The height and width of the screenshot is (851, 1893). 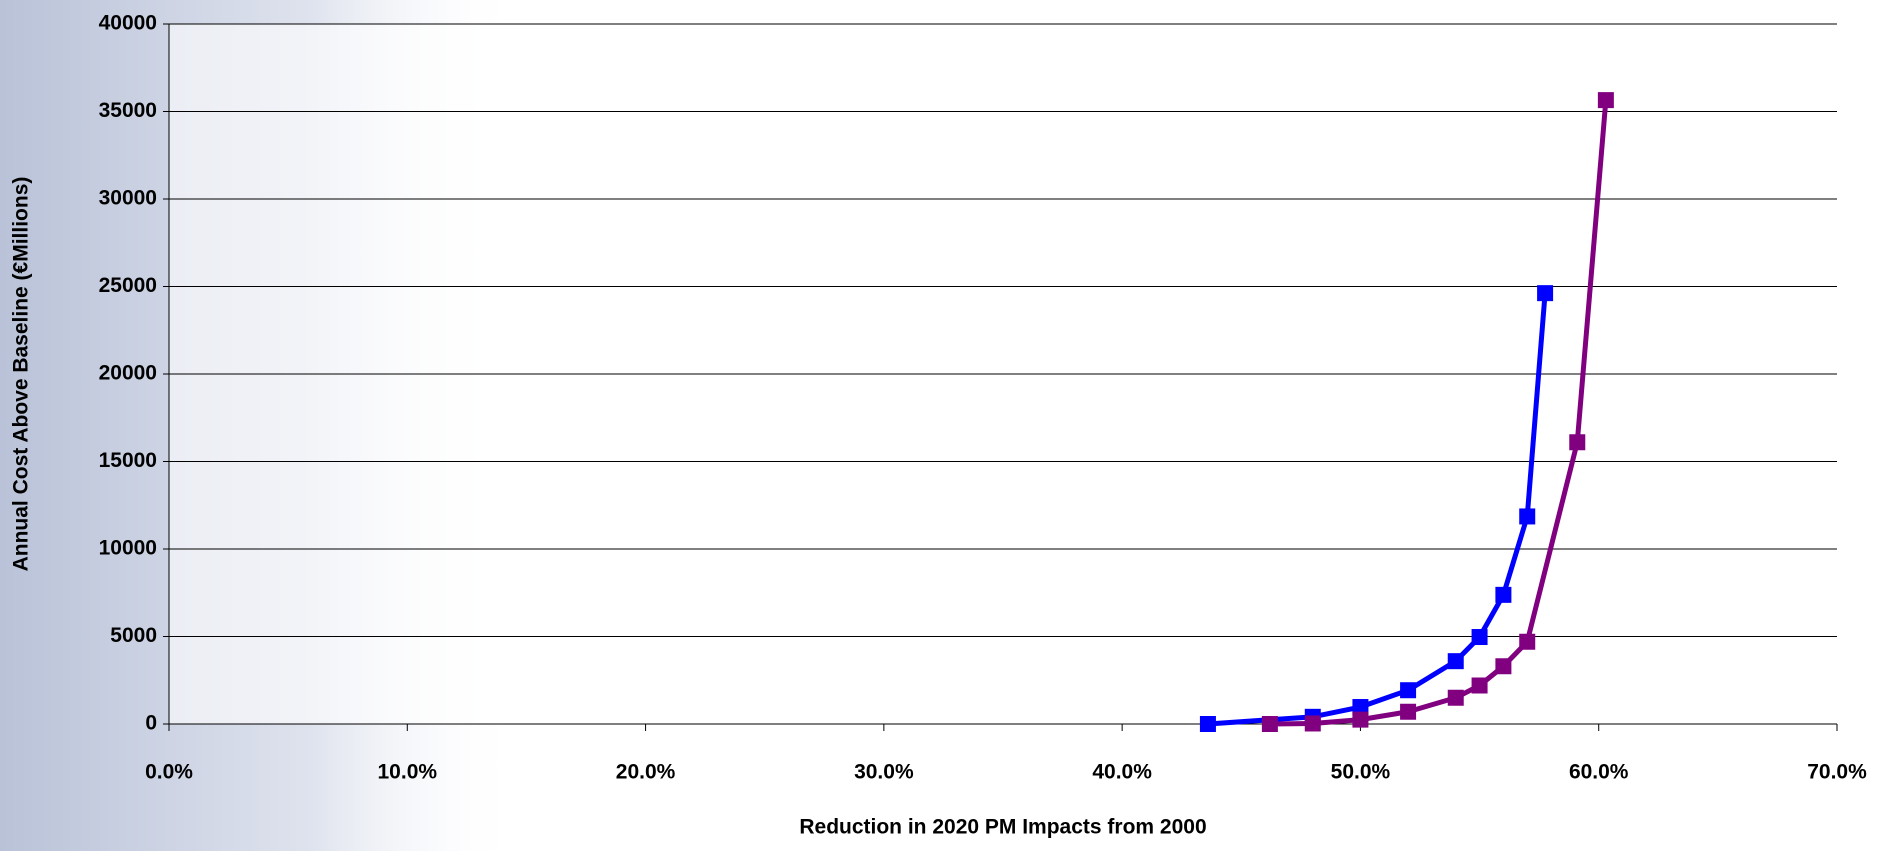 I want to click on y-tick-label: 40000, so click(x=128, y=23).